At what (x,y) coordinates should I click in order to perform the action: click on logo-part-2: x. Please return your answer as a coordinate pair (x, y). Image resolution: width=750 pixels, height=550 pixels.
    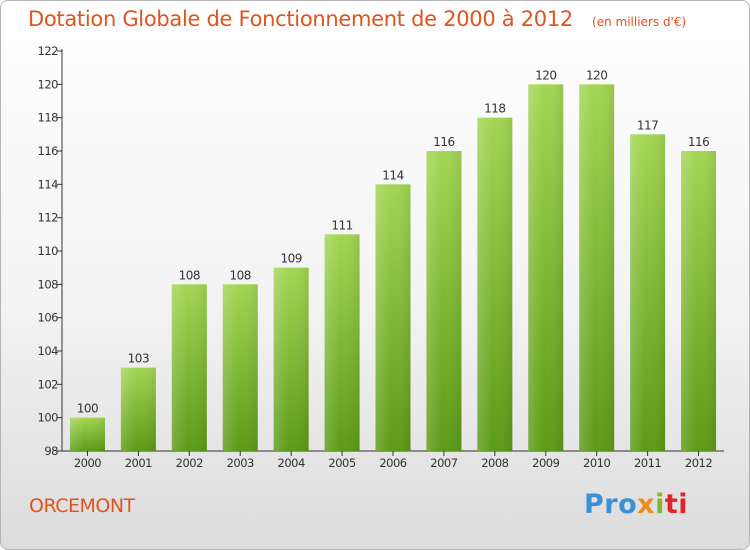
    Looking at the image, I should click on (646, 504).